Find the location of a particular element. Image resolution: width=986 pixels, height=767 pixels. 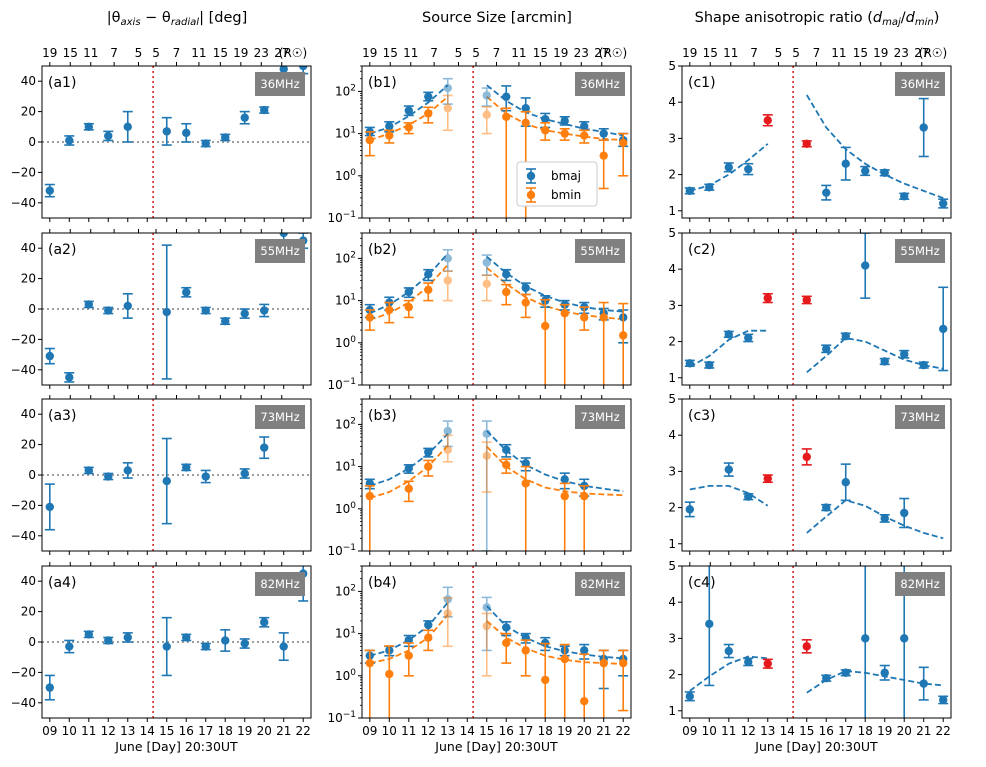

rs-tick-label: 7 is located at coordinates (177, 53).